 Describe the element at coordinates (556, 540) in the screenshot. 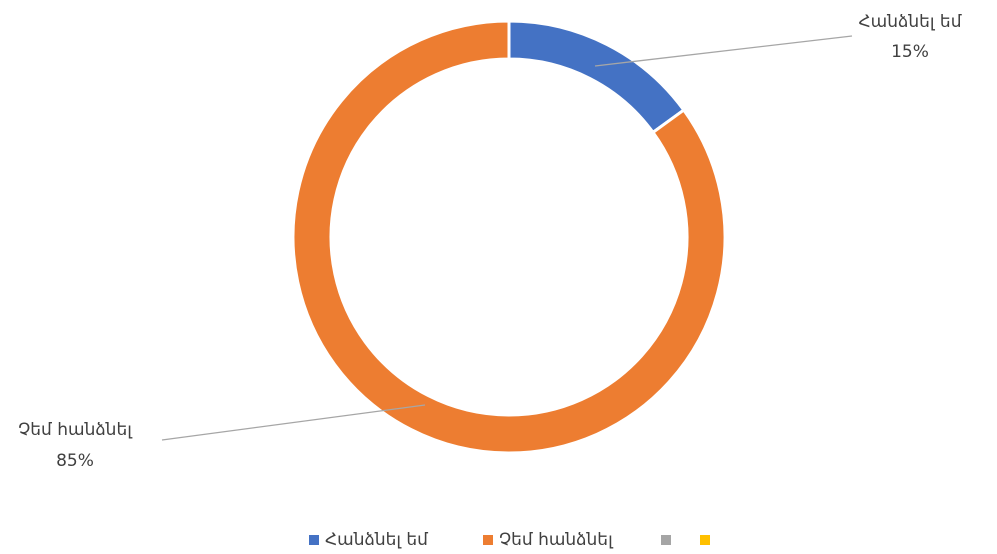

I see `legend-label: Չեմ հանձնել` at that location.